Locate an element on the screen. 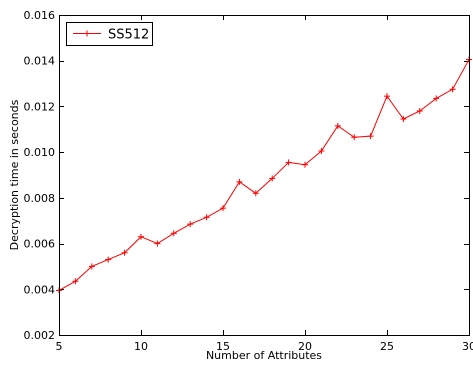  y-tick-label: 0.014 is located at coordinates (40, 61).